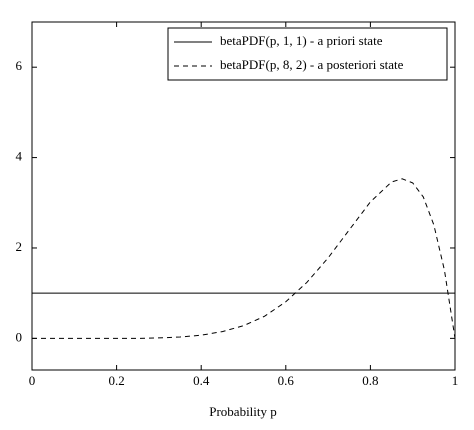  What do you see at coordinates (370, 380) in the screenshot?
I see `x-tick-label: 0.8` at bounding box center [370, 380].